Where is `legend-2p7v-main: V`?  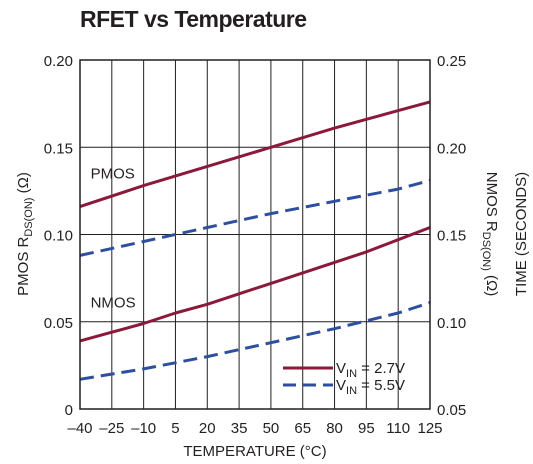 legend-2p7v-main: V is located at coordinates (341, 368).